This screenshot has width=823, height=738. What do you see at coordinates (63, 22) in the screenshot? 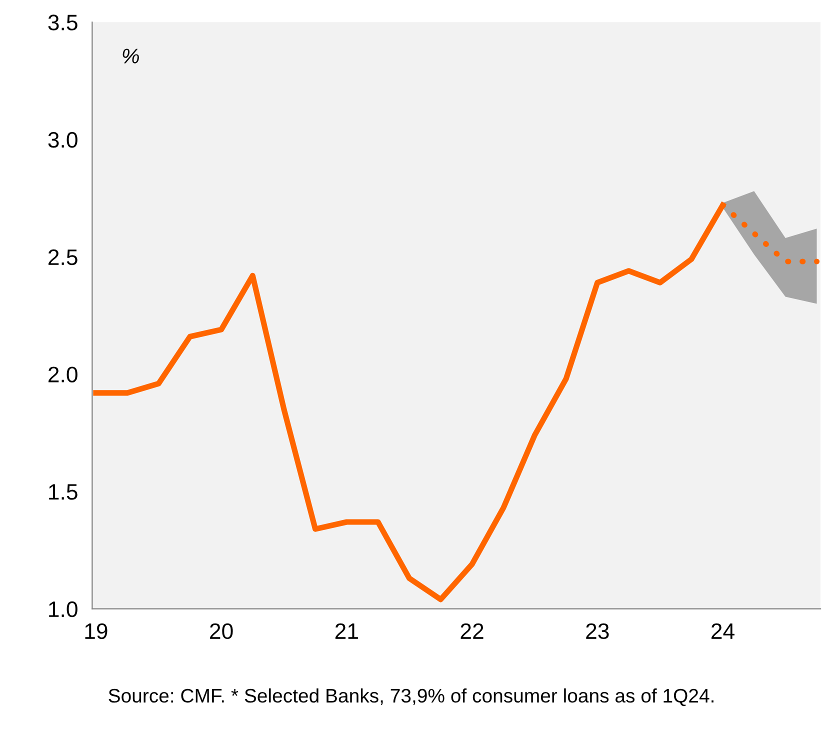
I see `y-tick-label: 3.5` at bounding box center [63, 22].